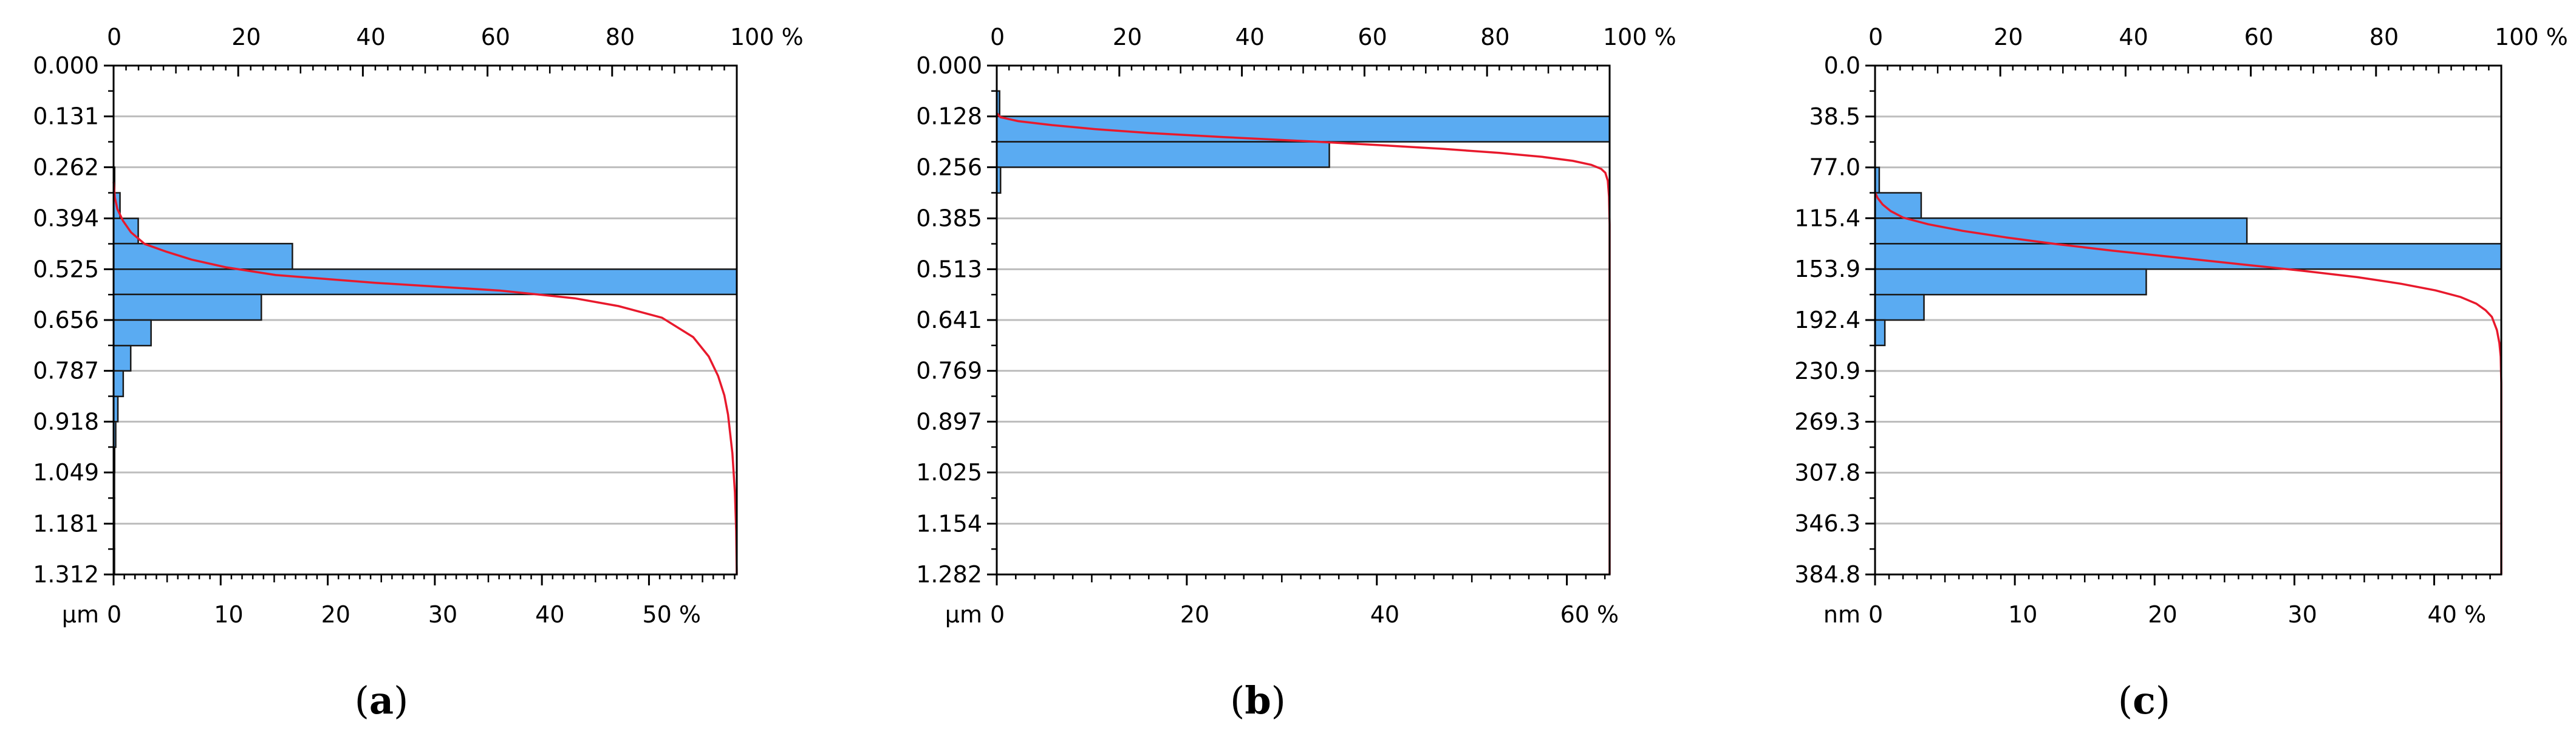  I want to click on caption-letter: a, so click(381, 700).